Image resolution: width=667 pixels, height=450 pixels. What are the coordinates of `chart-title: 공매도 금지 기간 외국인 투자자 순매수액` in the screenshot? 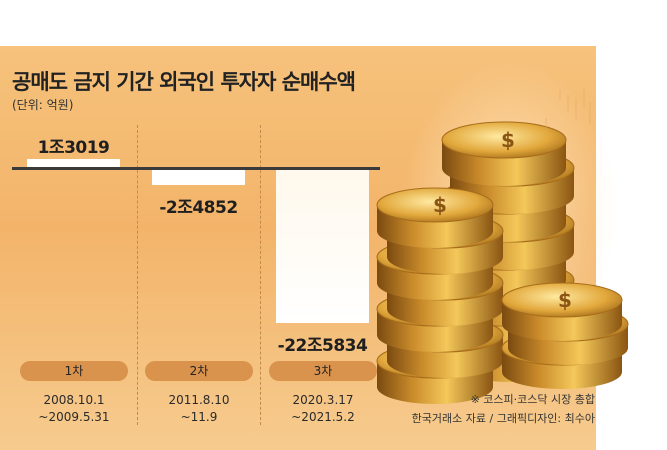 It's located at (184, 82).